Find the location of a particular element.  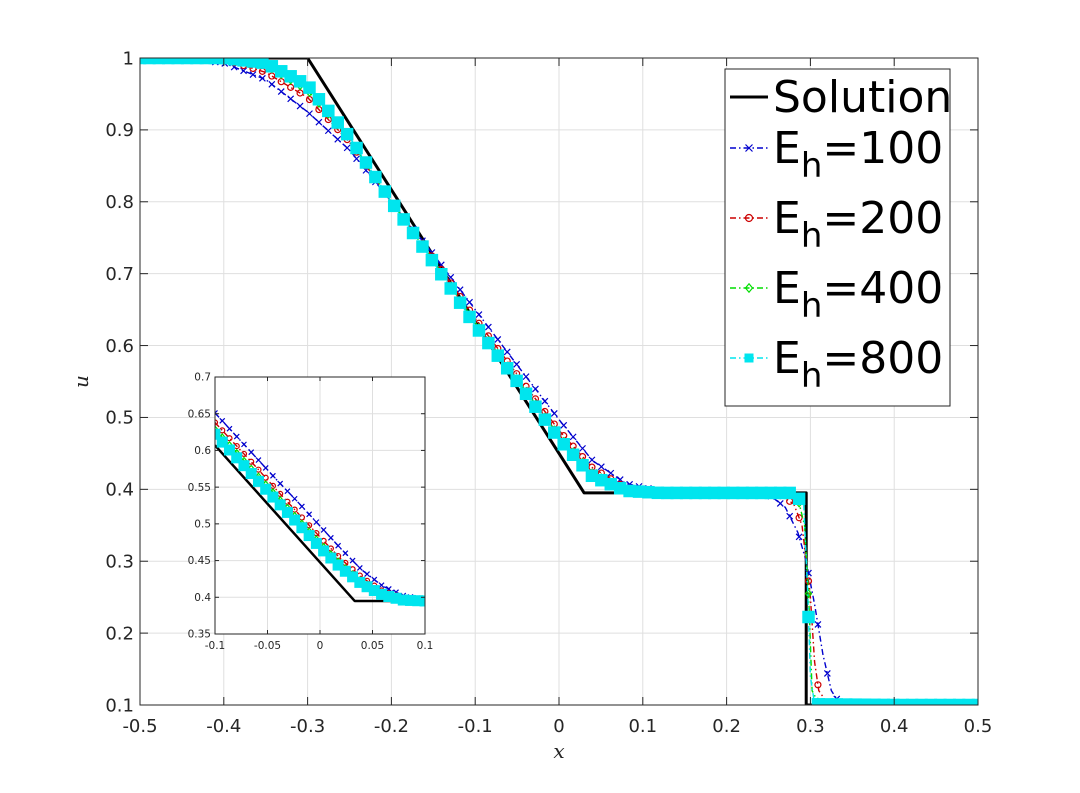

legend-entry-e-h-400: Eh=400 is located at coordinates (836, 294).